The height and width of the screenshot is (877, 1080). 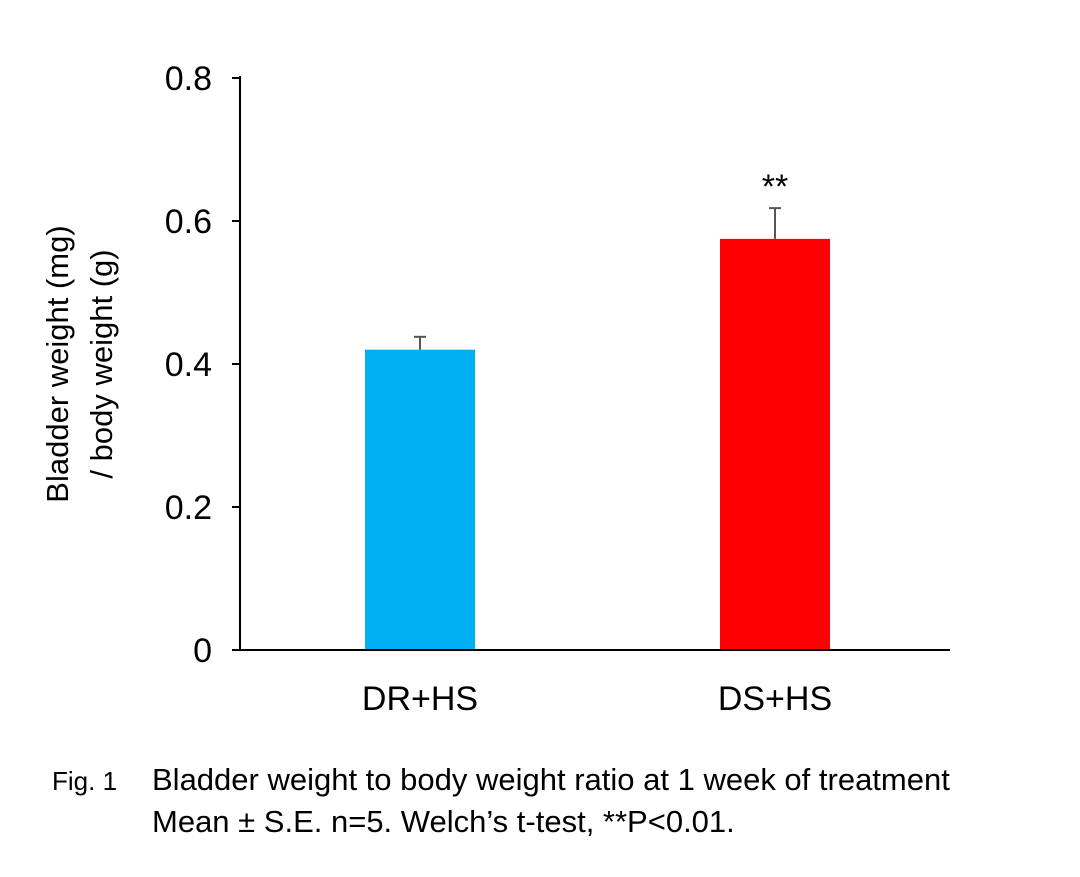 I want to click on significance-stars: **, so click(x=775, y=187).